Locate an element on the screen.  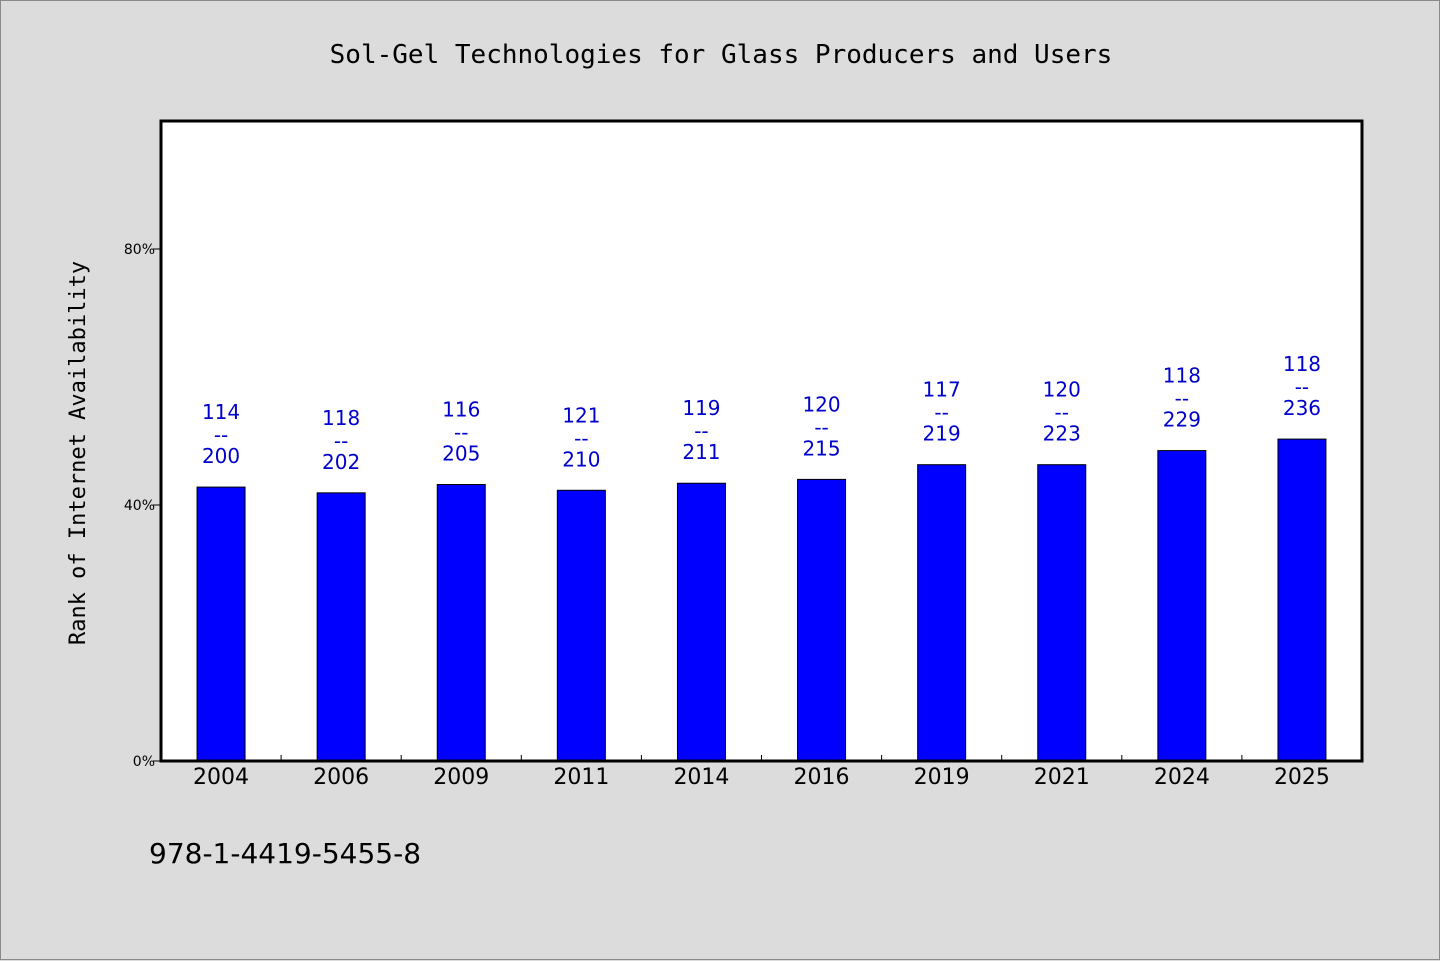
x-tick-label: 2014 is located at coordinates (701, 777).